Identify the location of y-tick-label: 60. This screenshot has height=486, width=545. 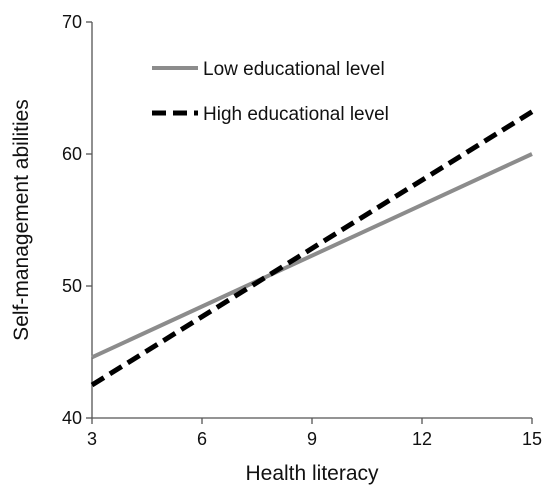
(72, 154).